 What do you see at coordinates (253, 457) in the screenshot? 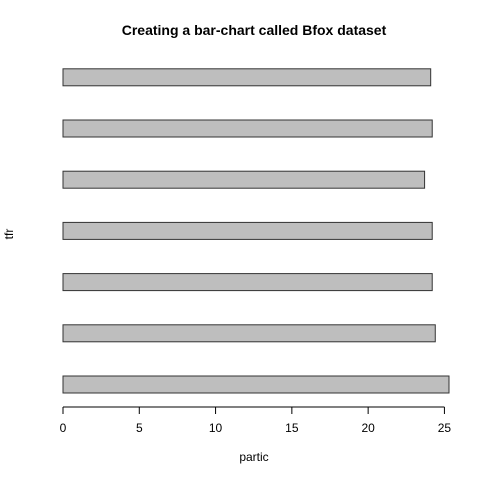
I see `x-axis-label: partic` at bounding box center [253, 457].